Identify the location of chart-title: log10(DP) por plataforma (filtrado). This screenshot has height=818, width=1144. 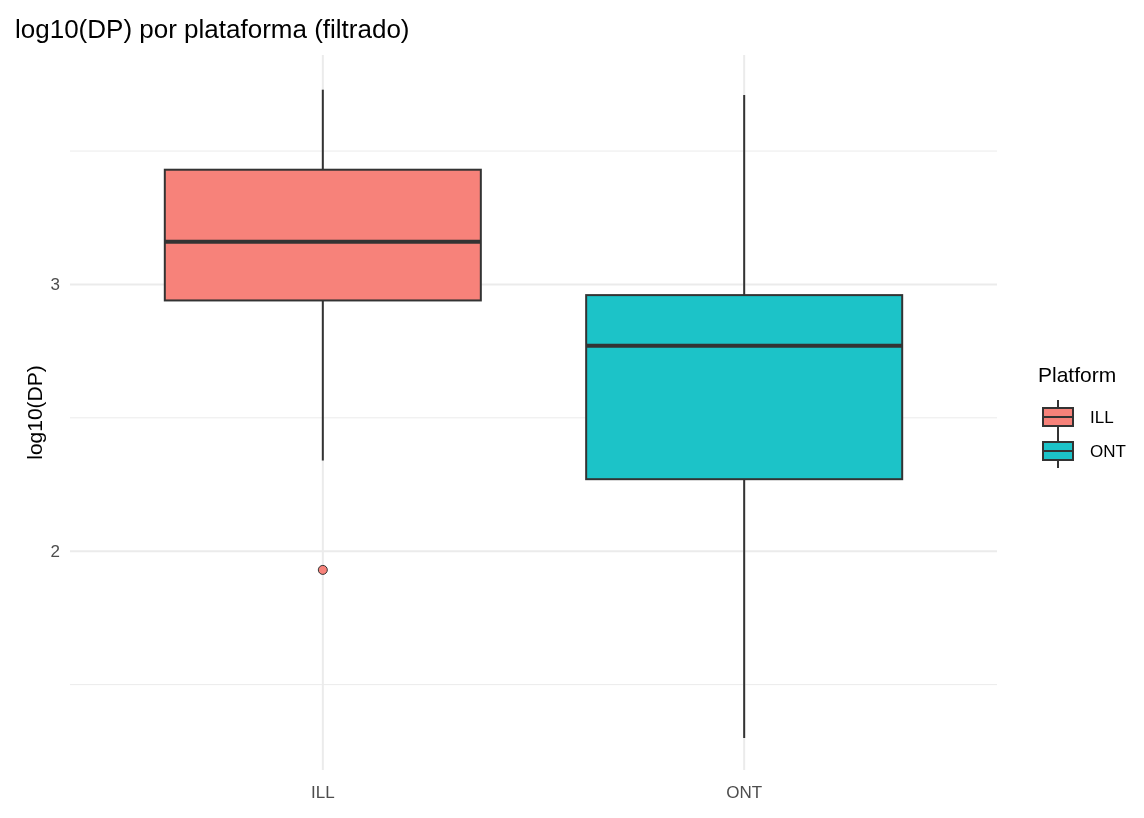
(212, 29).